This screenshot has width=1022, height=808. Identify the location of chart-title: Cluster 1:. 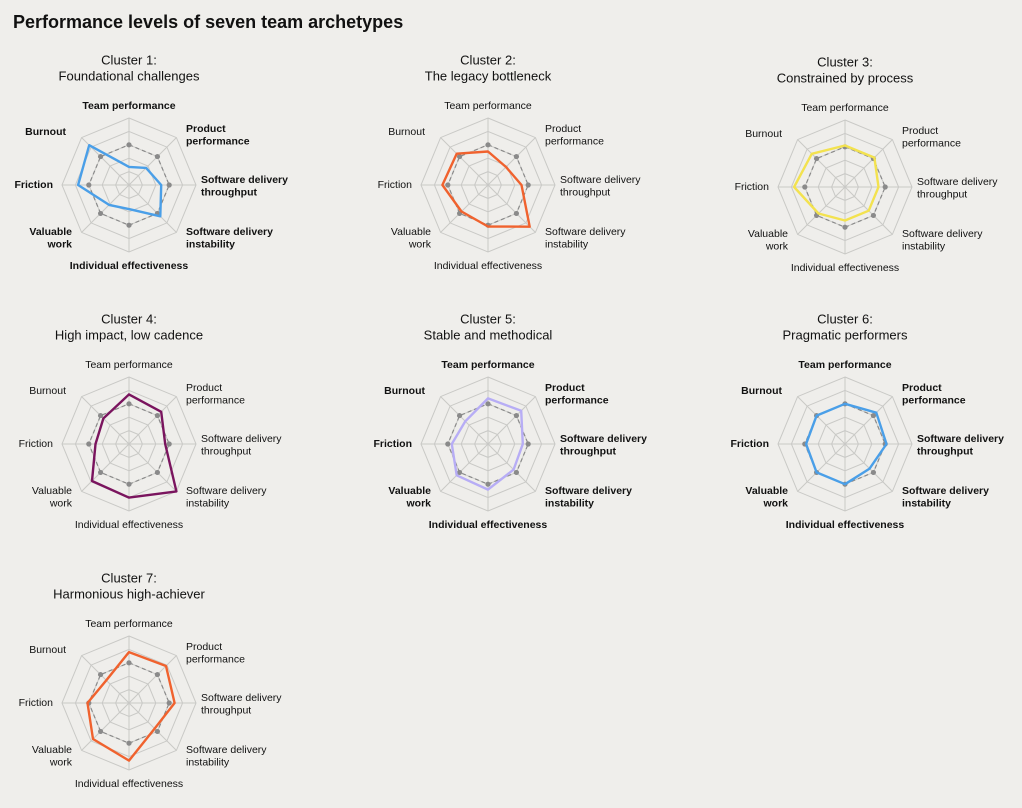
(129, 59).